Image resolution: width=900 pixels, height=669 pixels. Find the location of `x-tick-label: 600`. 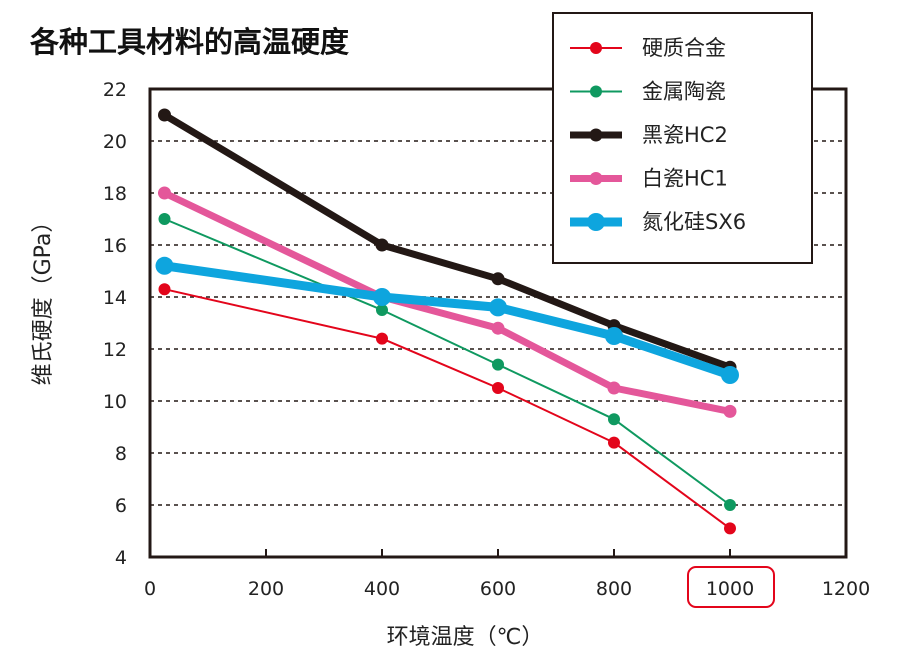

x-tick-label: 600 is located at coordinates (498, 589).